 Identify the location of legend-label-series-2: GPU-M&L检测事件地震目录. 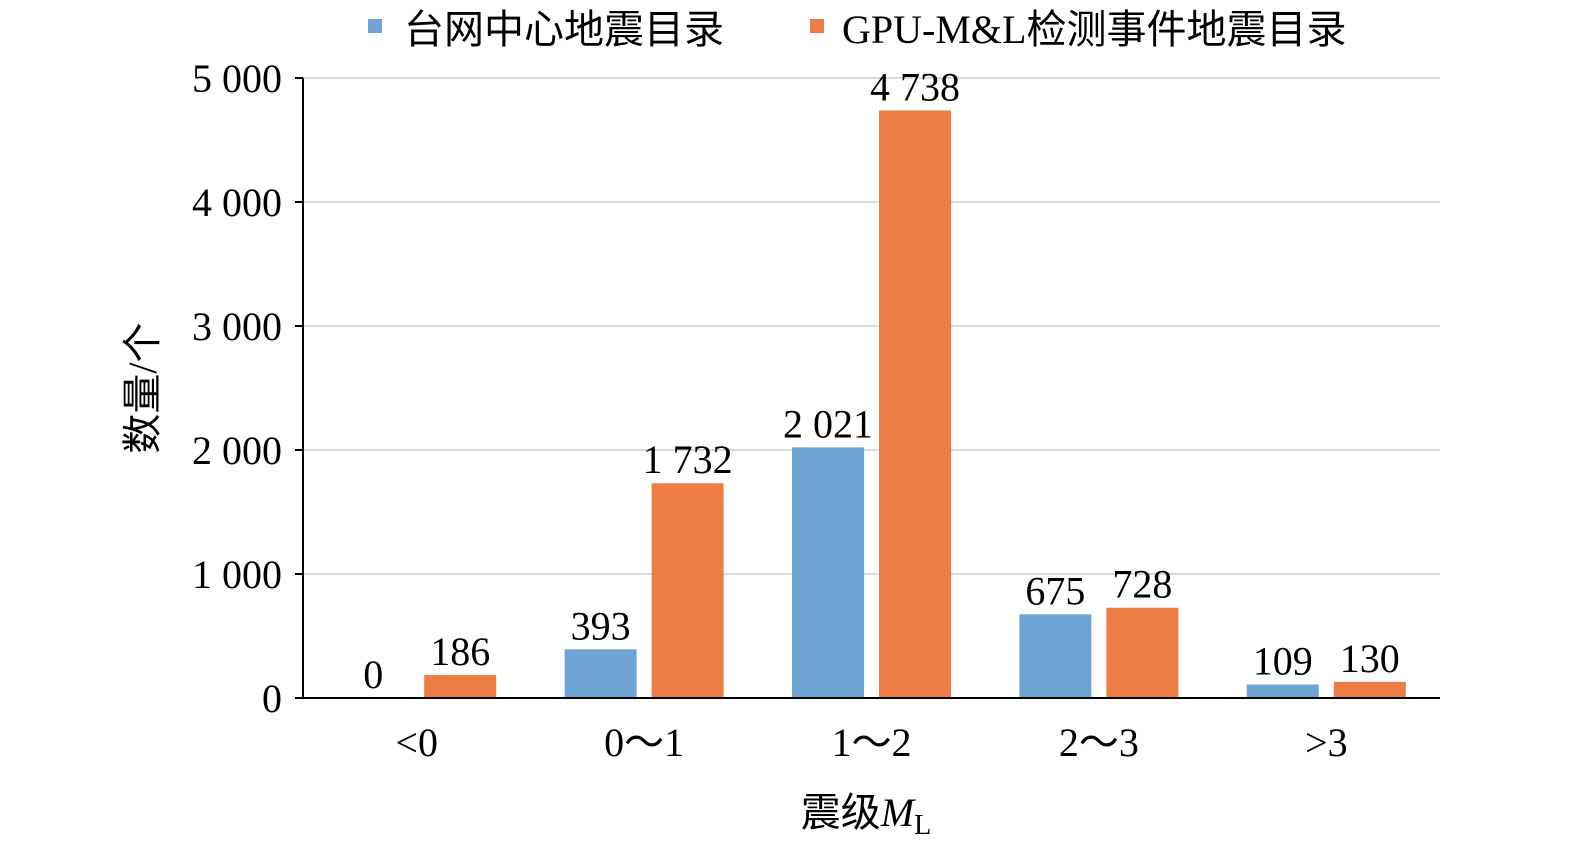
(1094, 29).